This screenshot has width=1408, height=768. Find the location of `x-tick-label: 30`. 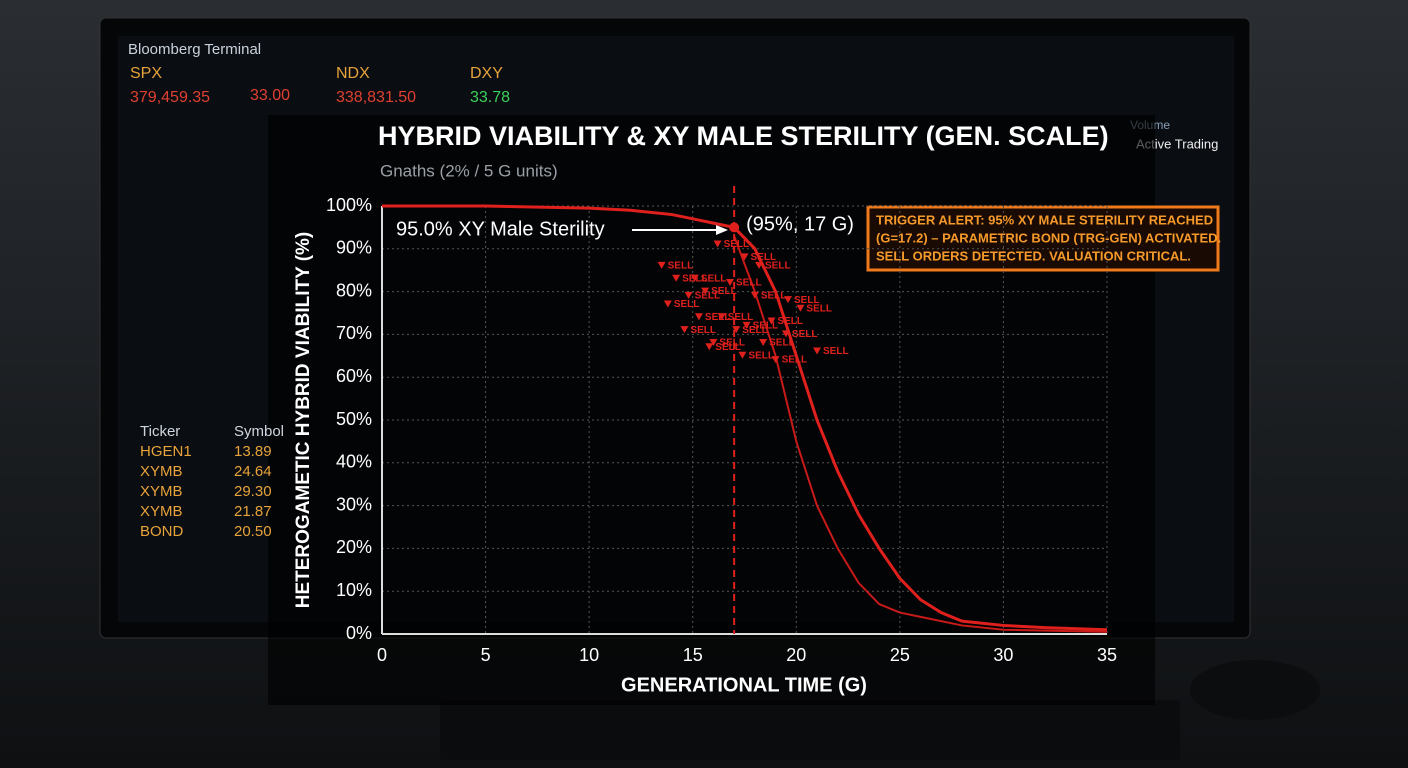

x-tick-label: 30 is located at coordinates (1003, 655).